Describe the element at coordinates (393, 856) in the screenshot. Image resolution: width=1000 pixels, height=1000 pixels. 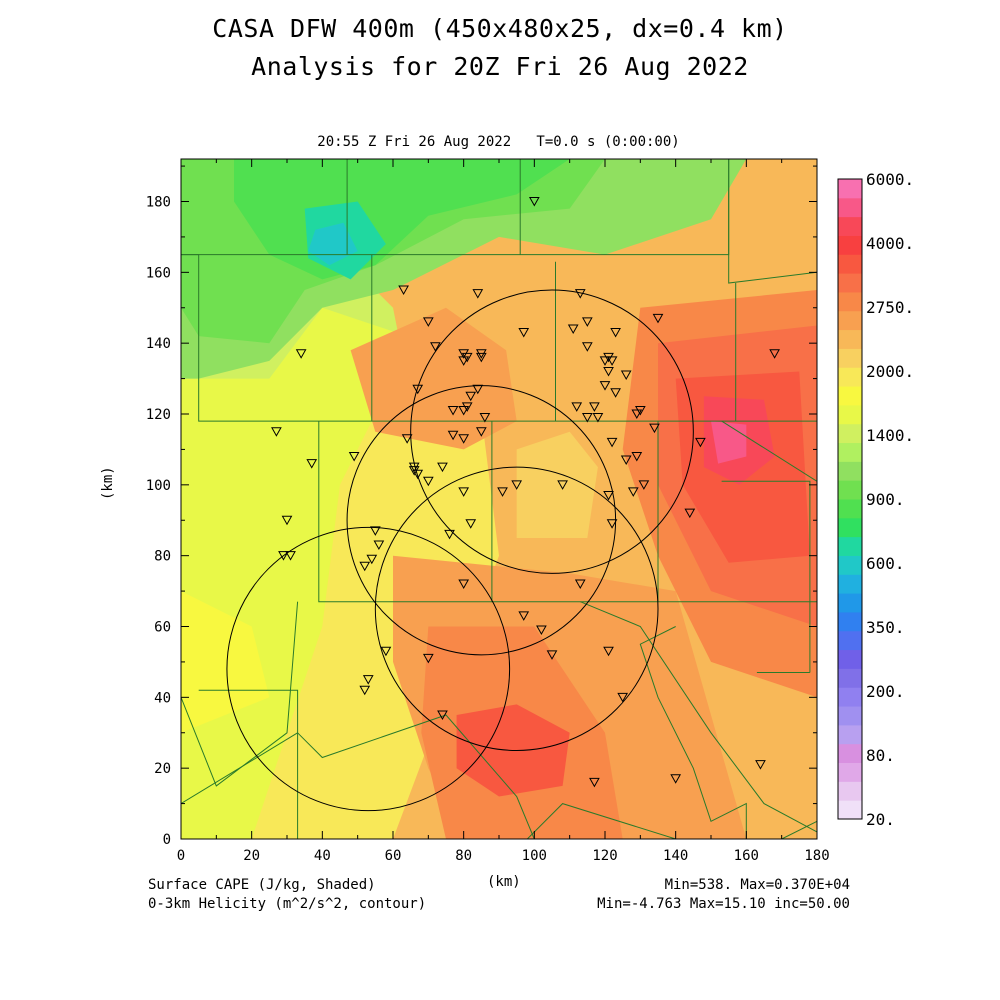
I see `x-tick-label: 60` at that location.